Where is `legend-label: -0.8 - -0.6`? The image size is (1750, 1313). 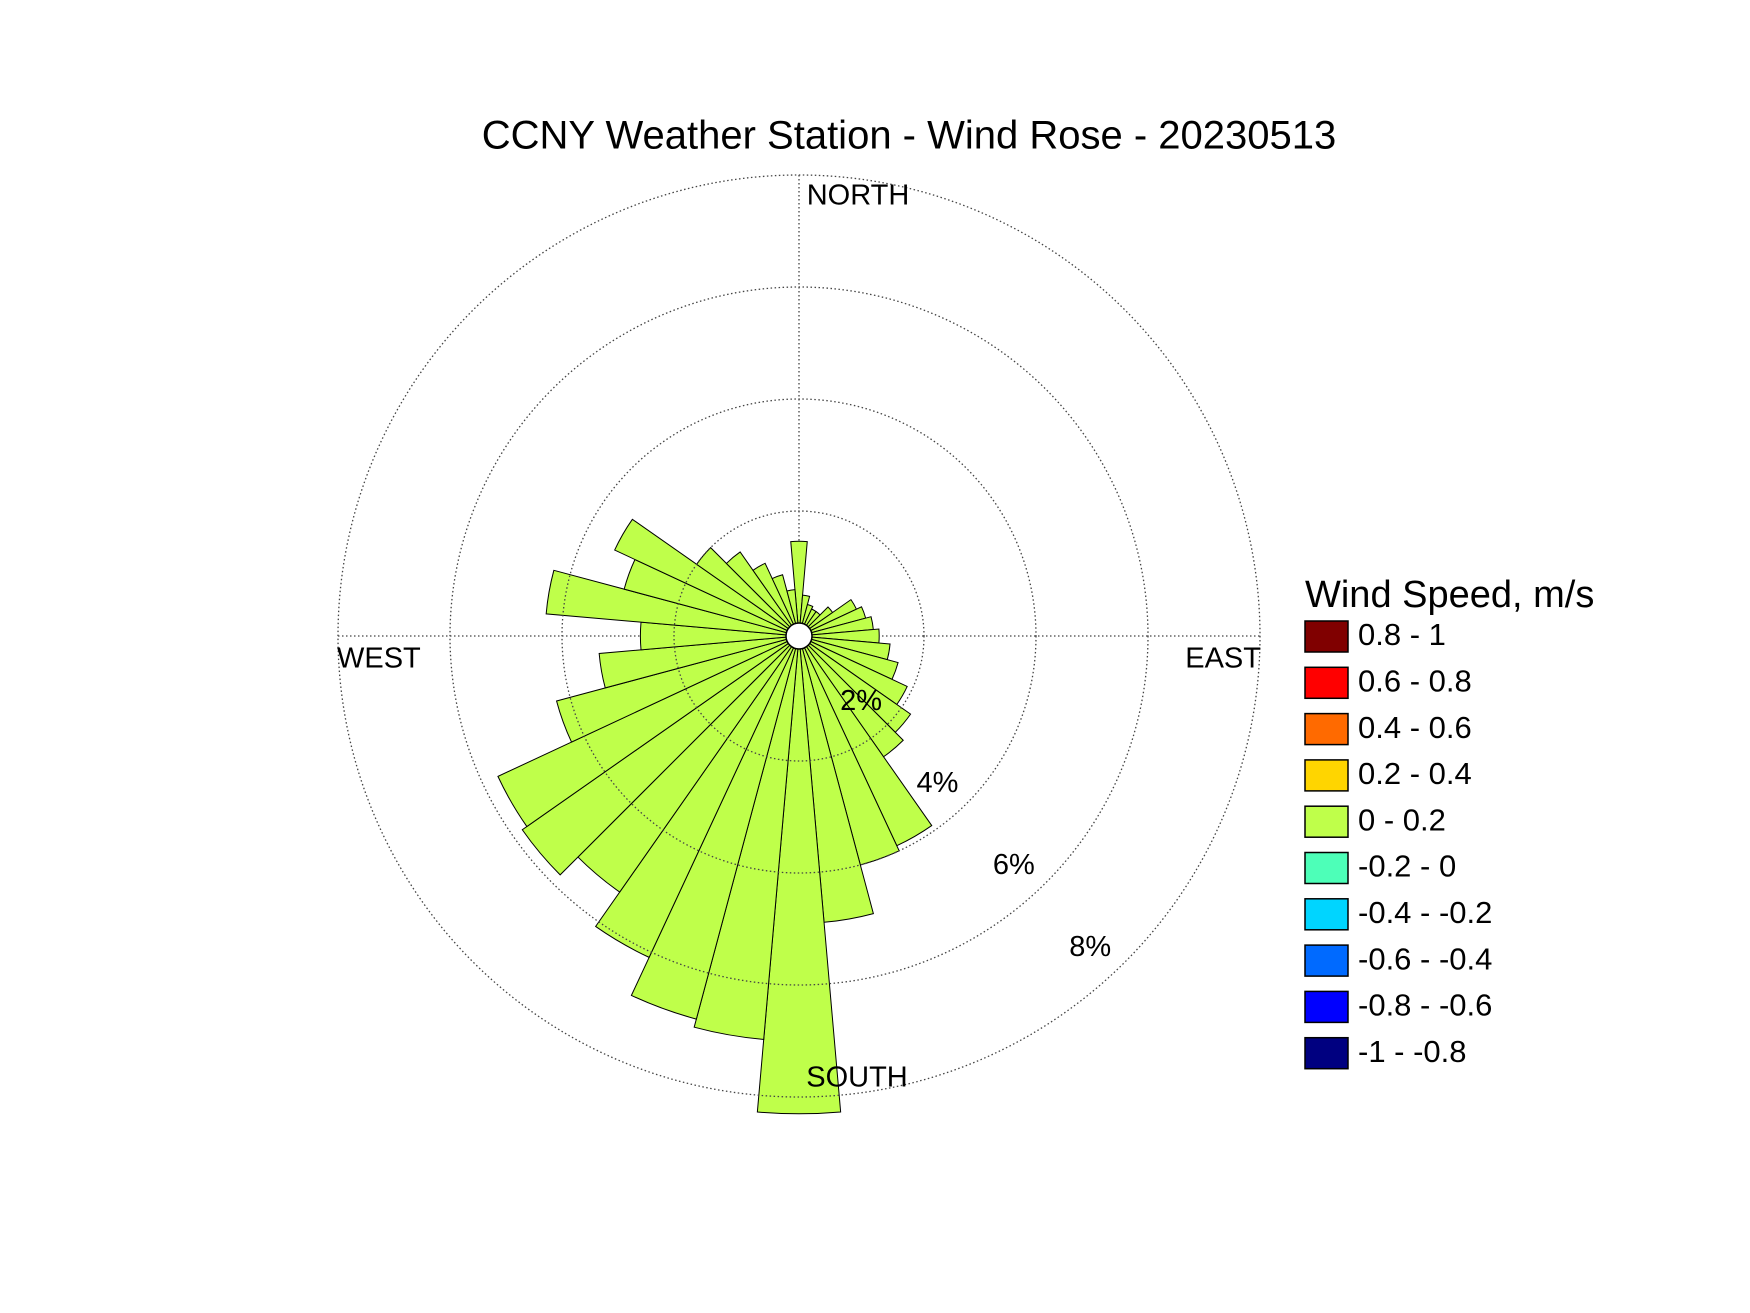
legend-label: -0.8 - -0.6 is located at coordinates (1425, 1005).